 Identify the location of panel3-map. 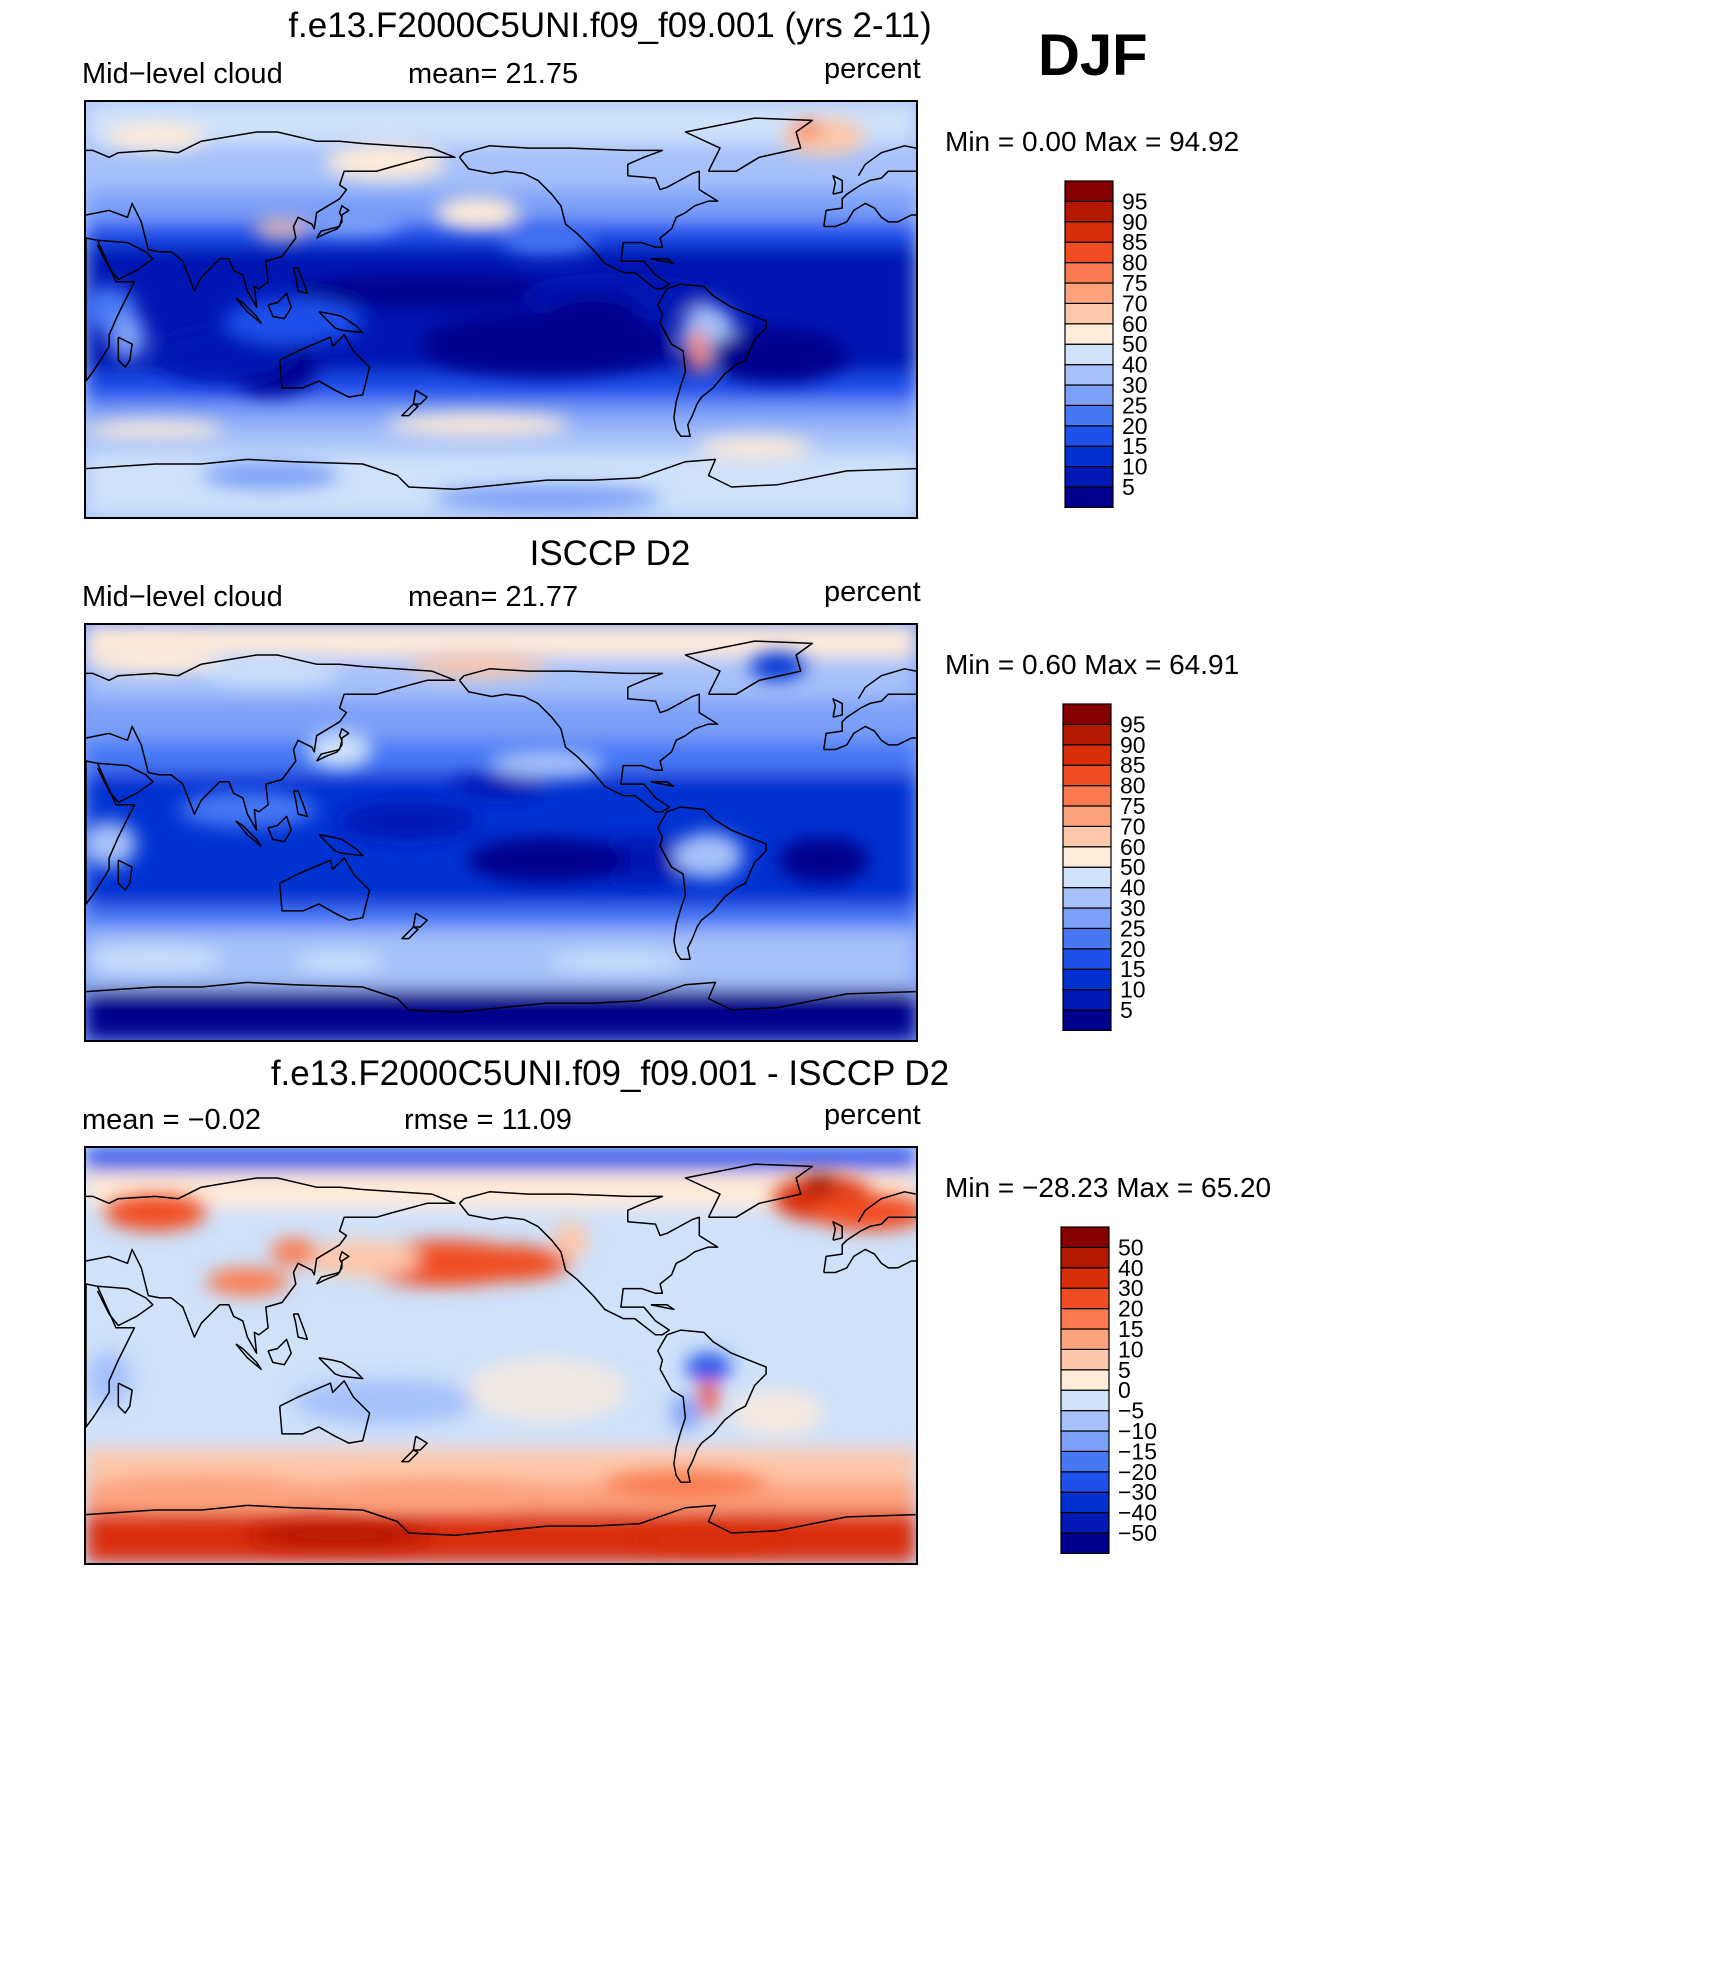
(501, 1355).